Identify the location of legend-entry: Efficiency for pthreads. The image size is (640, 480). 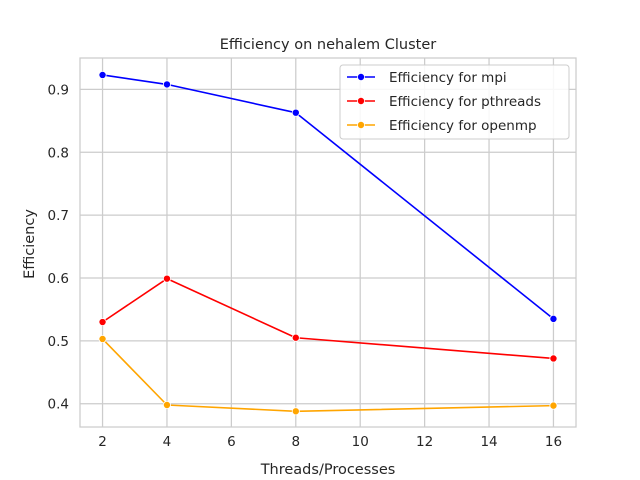
(444, 102).